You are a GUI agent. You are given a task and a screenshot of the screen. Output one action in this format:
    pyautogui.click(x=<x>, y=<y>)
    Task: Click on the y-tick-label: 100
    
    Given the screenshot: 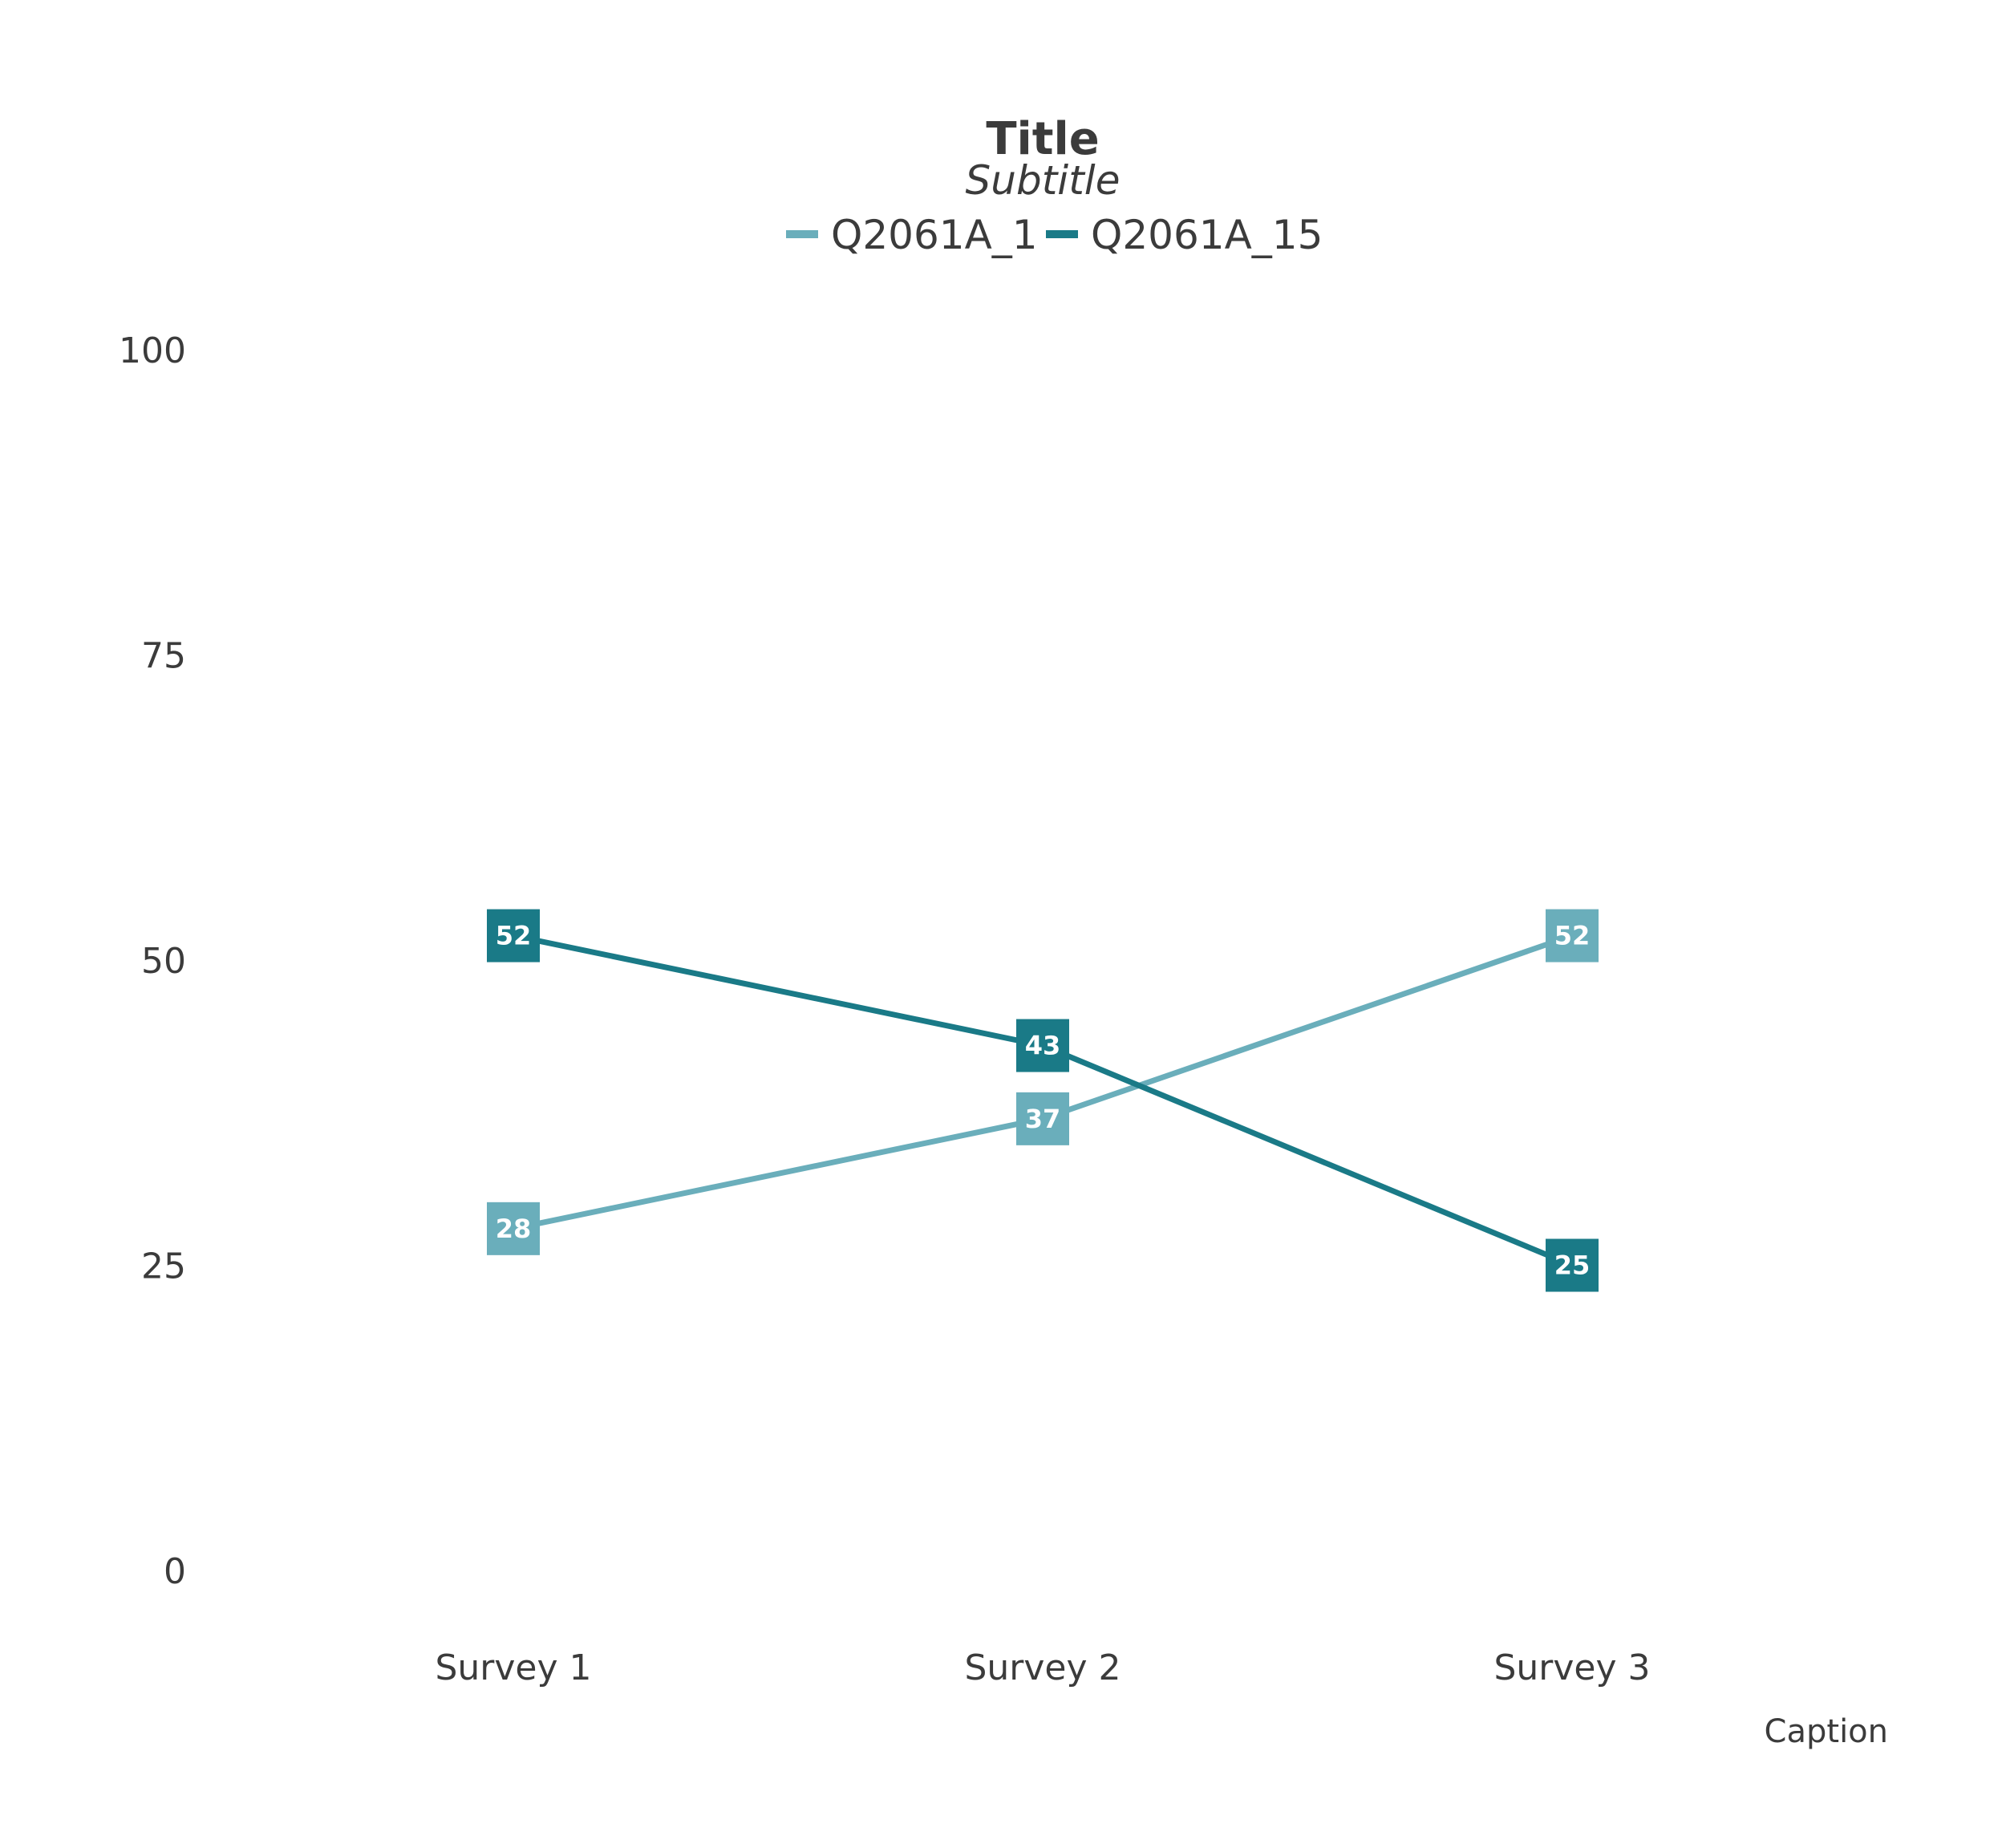 What is the action you would take?
    pyautogui.click(x=152, y=350)
    